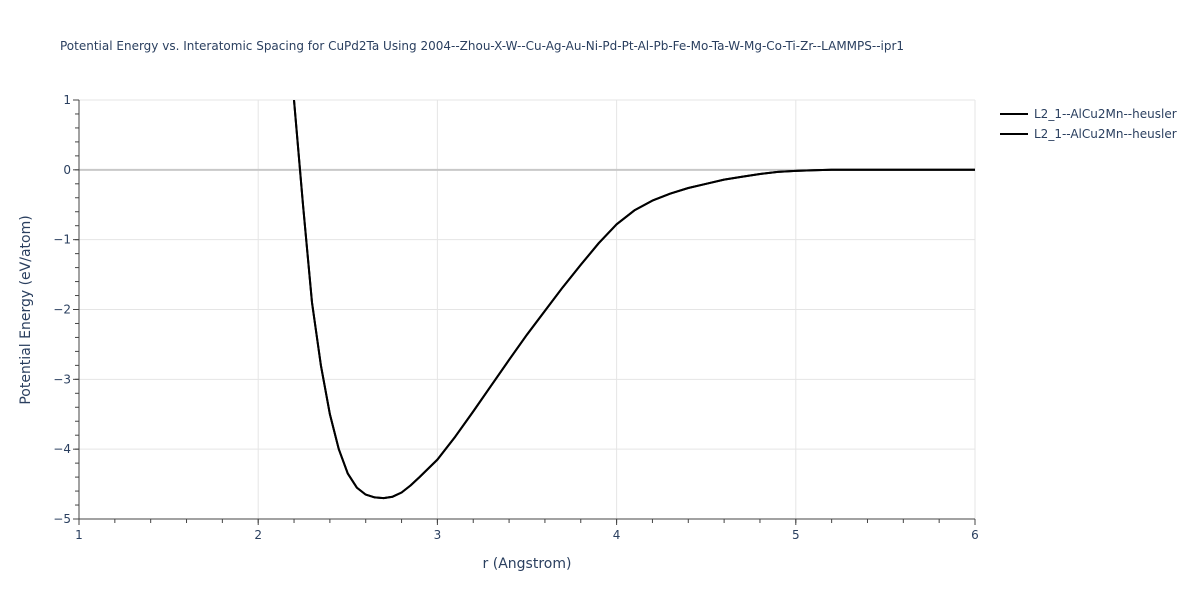 The image size is (1200, 600). I want to click on y-ticks: −5 −4 −3 −2 −1 0 1, so click(66, 309).